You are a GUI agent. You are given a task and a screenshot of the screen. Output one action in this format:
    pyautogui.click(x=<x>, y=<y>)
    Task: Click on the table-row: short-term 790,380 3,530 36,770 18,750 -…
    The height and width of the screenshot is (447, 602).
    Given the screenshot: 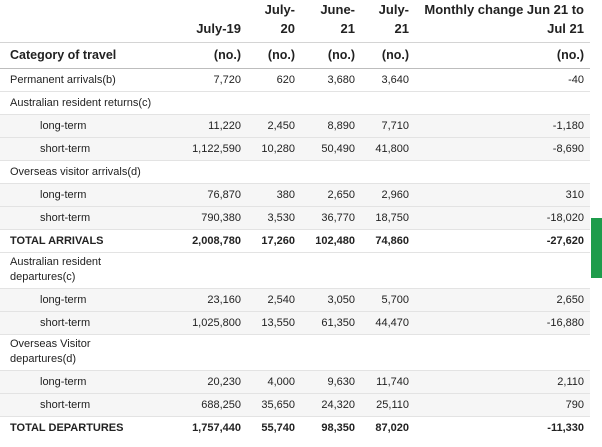 What is the action you would take?
    pyautogui.click(x=295, y=218)
    